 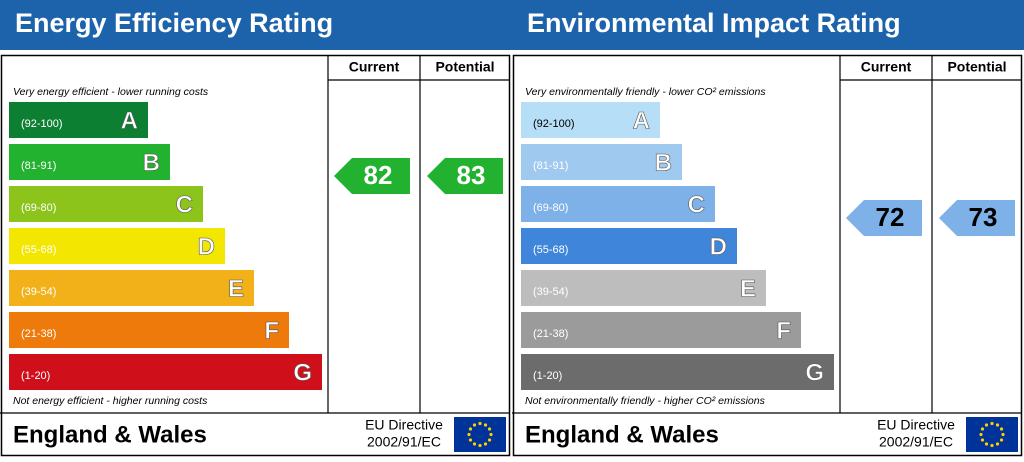 What do you see at coordinates (378, 175) in the screenshot?
I see `rating-value: 82` at bounding box center [378, 175].